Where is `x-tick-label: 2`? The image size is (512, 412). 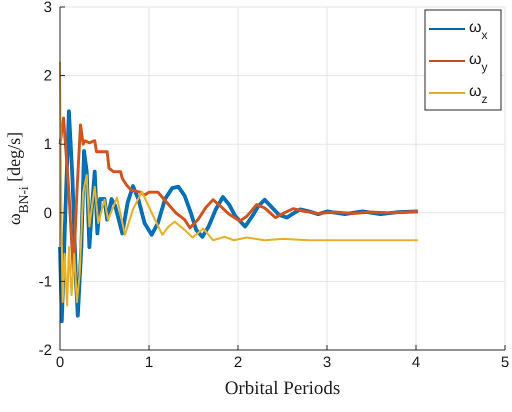
x-tick-label: 2 is located at coordinates (238, 362).